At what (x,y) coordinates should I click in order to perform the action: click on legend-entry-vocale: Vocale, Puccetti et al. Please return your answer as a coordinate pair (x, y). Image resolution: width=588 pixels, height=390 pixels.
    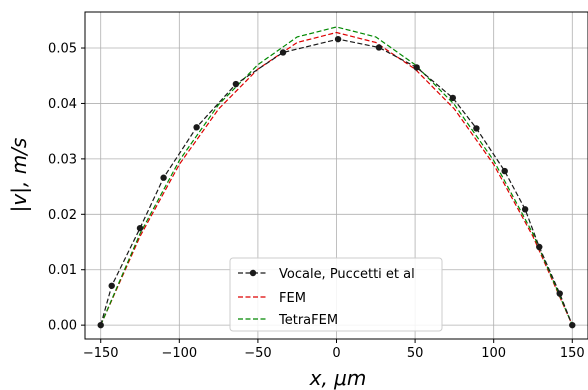
    Looking at the image, I should click on (326, 274).